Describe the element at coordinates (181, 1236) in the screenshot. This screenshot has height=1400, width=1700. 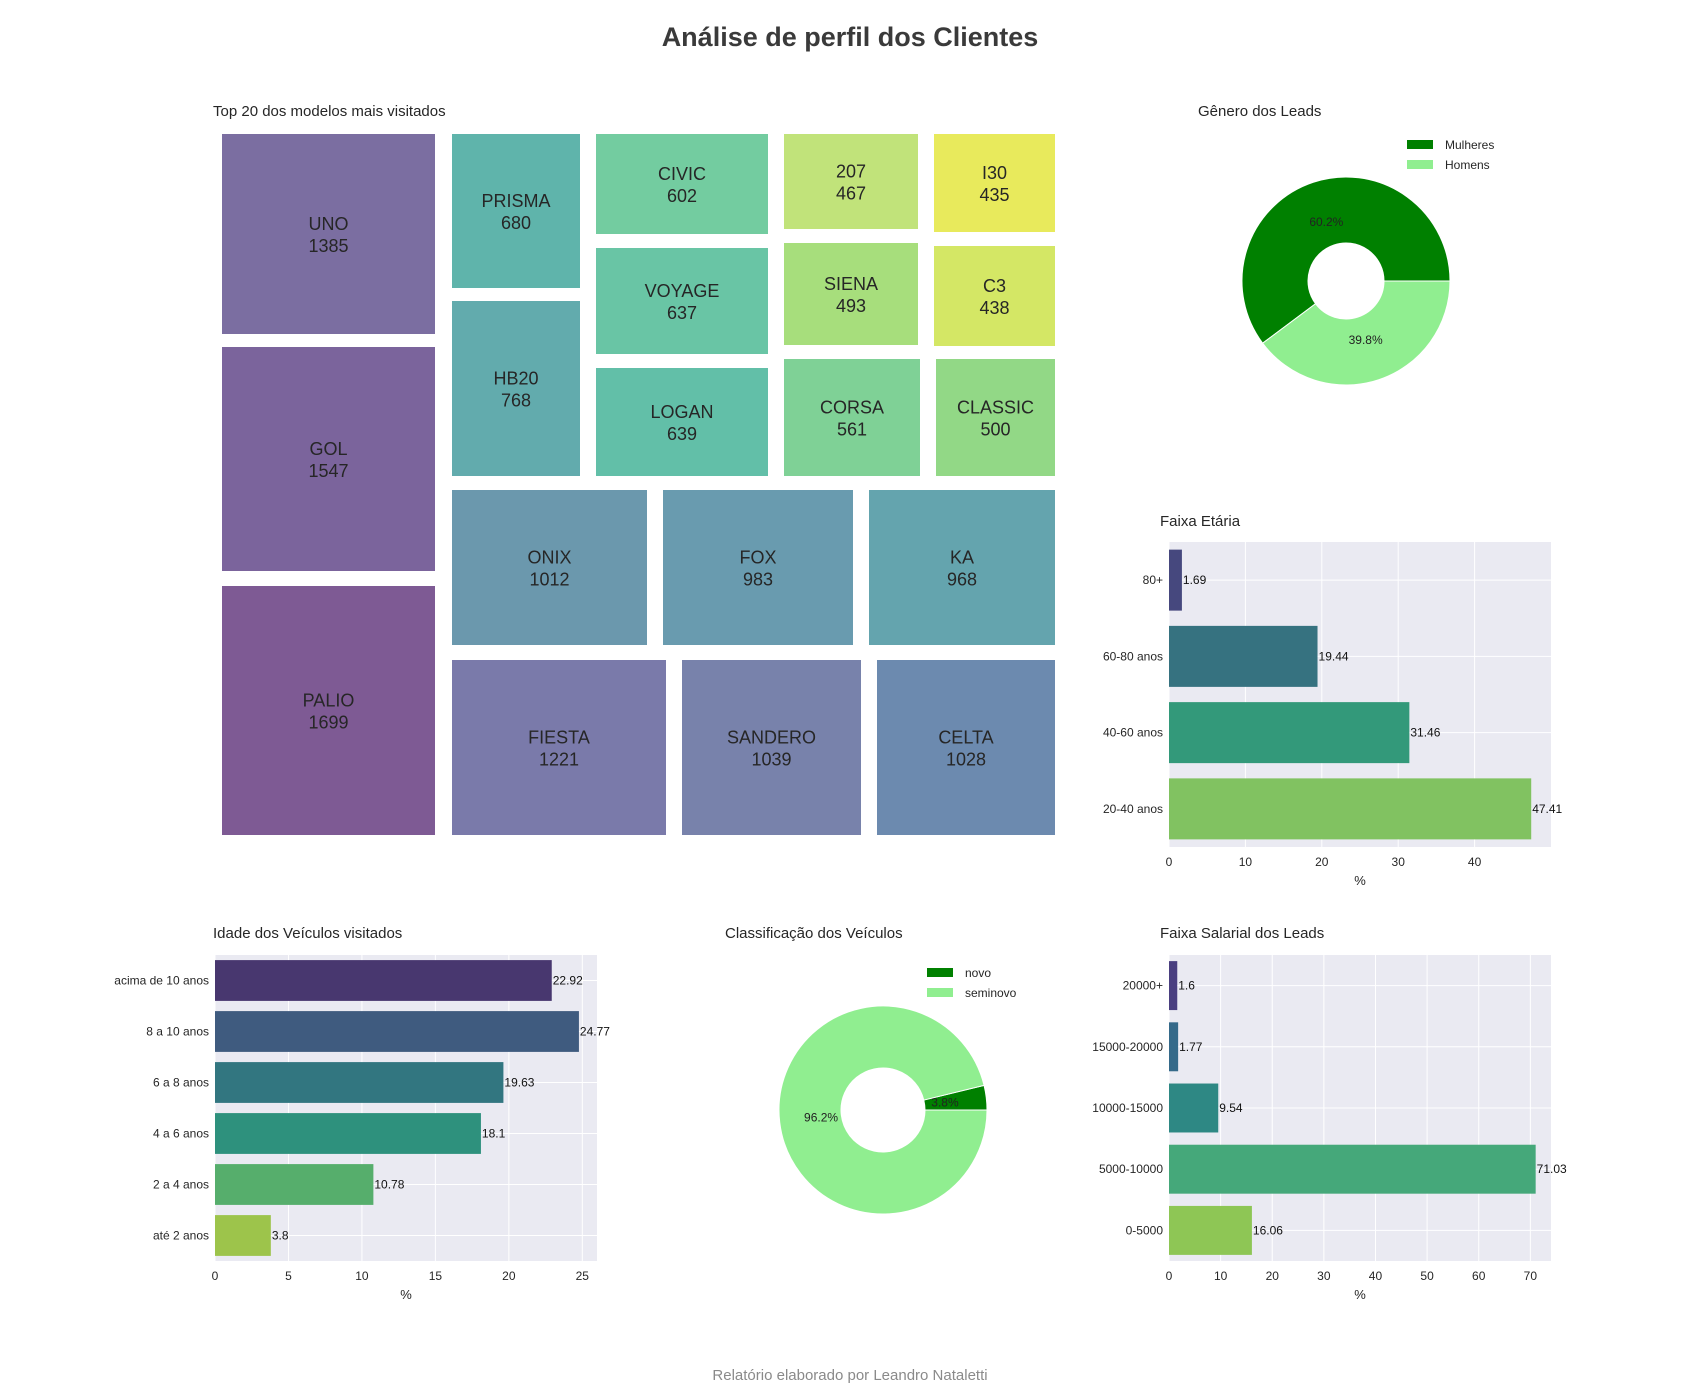
I see `y-tick-label-ate-2-anos: até 2 anos` at that location.